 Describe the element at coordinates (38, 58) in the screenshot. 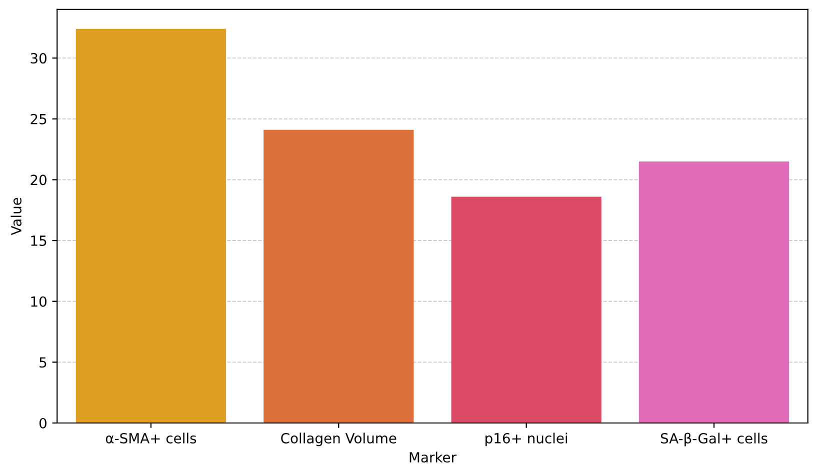

I see `y-tick-label: 30` at that location.